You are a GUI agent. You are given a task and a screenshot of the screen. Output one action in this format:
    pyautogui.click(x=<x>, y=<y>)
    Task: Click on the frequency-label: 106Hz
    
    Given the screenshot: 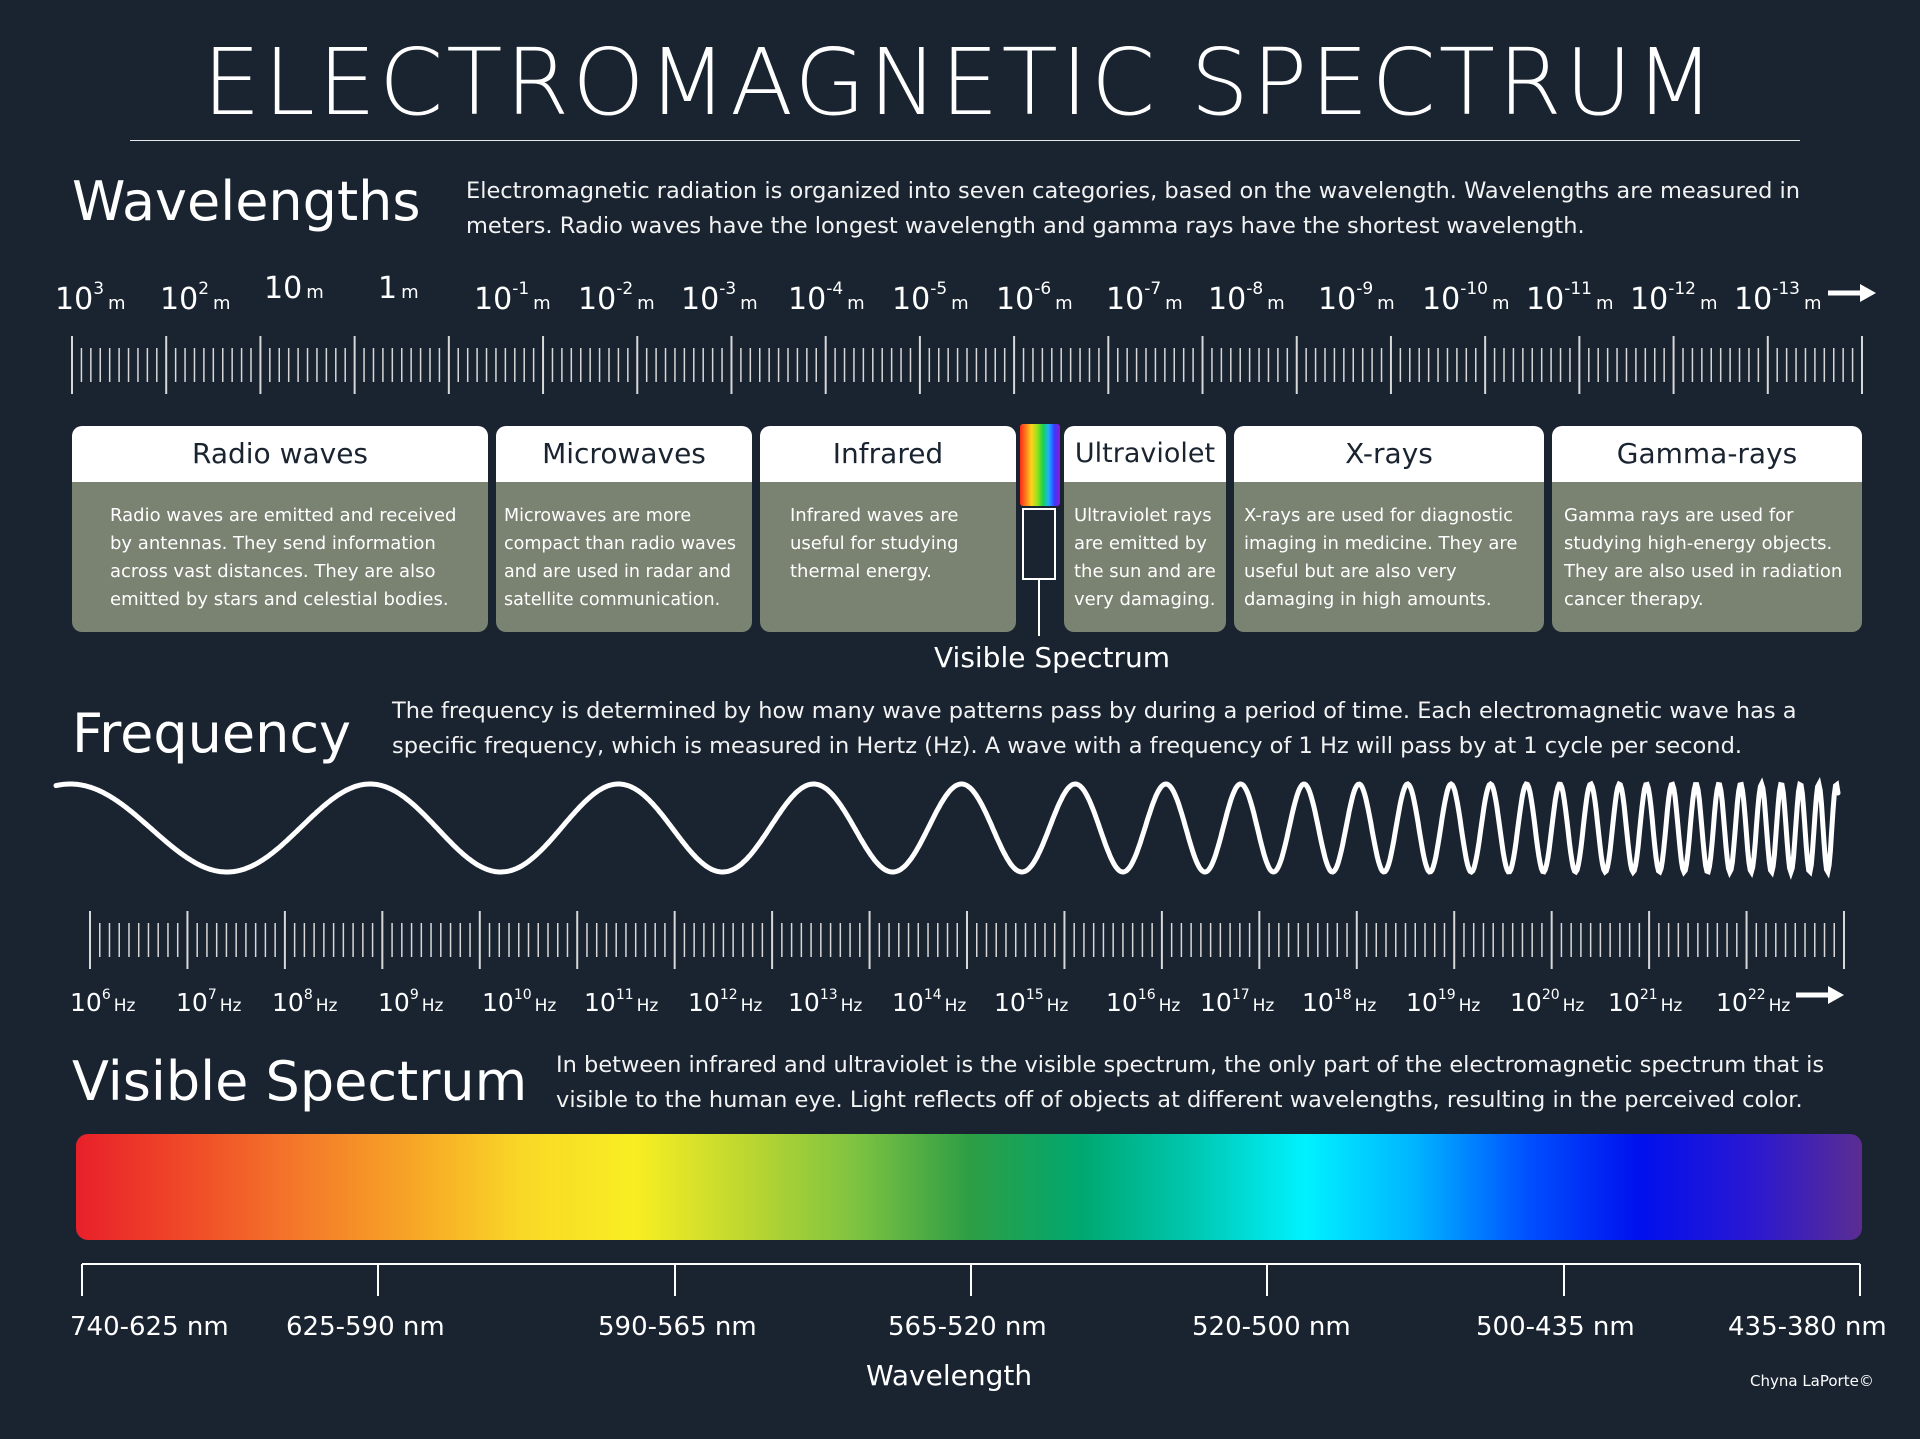 What is the action you would take?
    pyautogui.click(x=103, y=1002)
    